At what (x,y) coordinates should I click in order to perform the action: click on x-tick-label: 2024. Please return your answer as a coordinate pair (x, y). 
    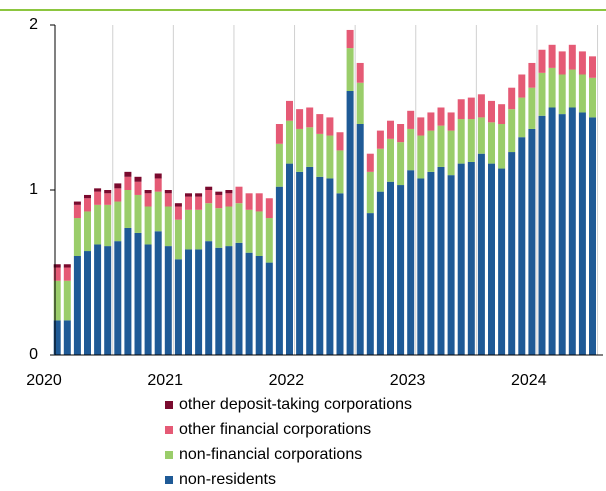
    Looking at the image, I should click on (529, 380).